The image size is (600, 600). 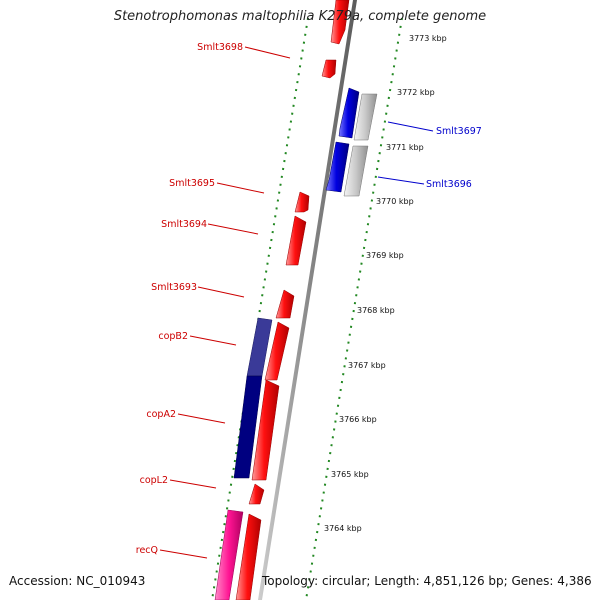 What do you see at coordinates (277, 351) in the screenshot?
I see `gene-copb2-red` at bounding box center [277, 351].